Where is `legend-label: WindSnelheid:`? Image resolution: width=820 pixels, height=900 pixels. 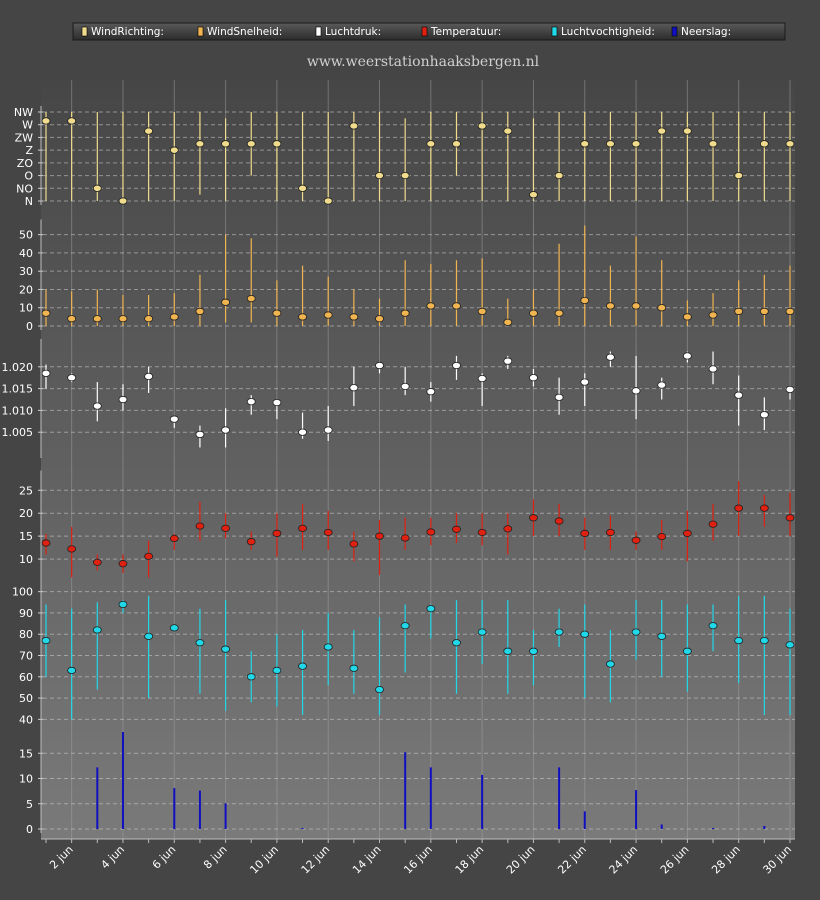
legend-label: WindSnelheid: is located at coordinates (244, 32).